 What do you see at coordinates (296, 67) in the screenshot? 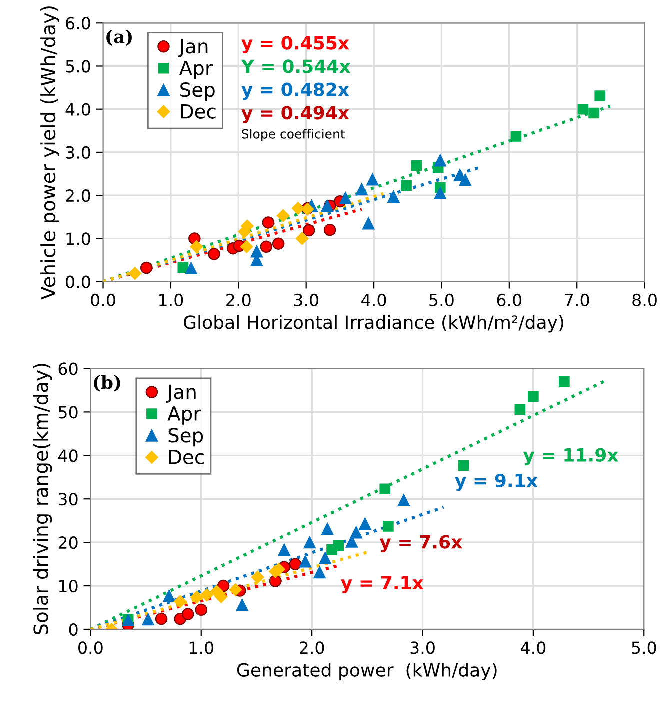
I see `annotation: Y = 0.544x` at bounding box center [296, 67].